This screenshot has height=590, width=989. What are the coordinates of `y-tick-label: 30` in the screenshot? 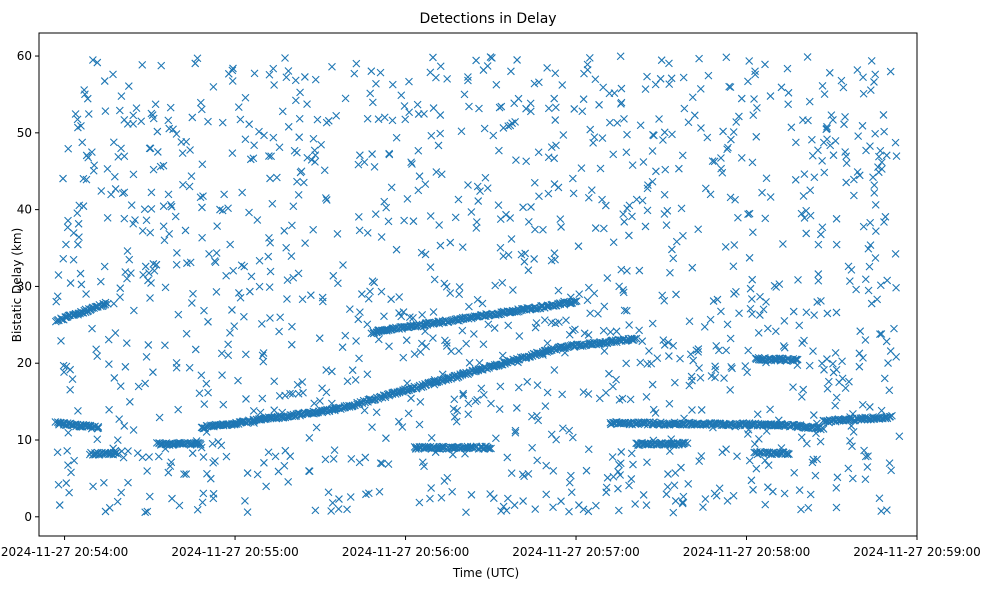 It's located at (24, 286).